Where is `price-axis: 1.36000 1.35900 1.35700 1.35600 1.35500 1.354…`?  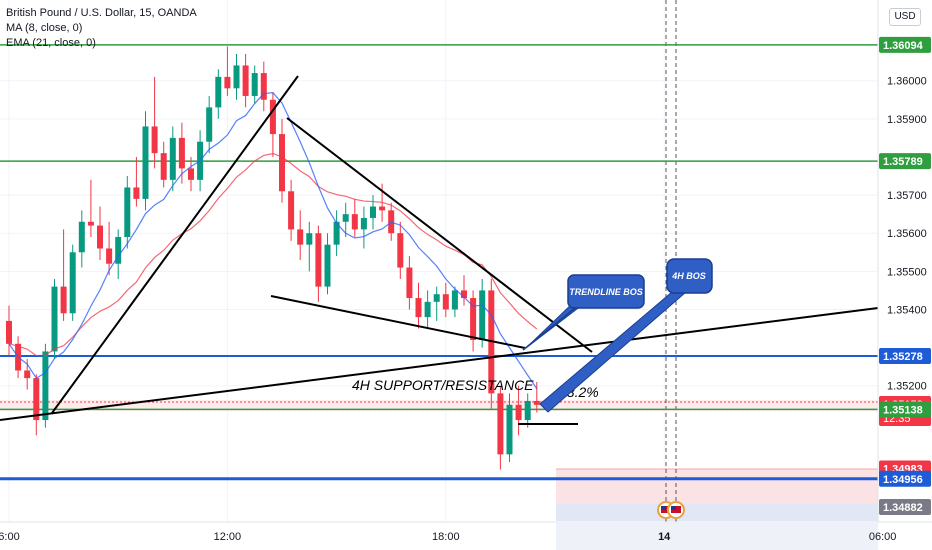 price-axis: 1.36000 1.35900 1.35700 1.35600 1.35500 1.354… is located at coordinates (904, 275).